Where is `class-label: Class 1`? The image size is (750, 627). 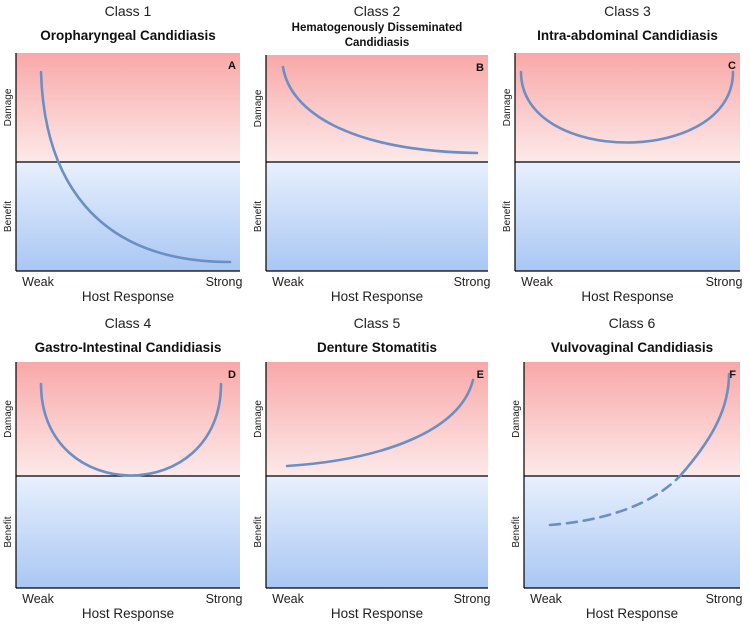
class-label: Class 1 is located at coordinates (128, 11).